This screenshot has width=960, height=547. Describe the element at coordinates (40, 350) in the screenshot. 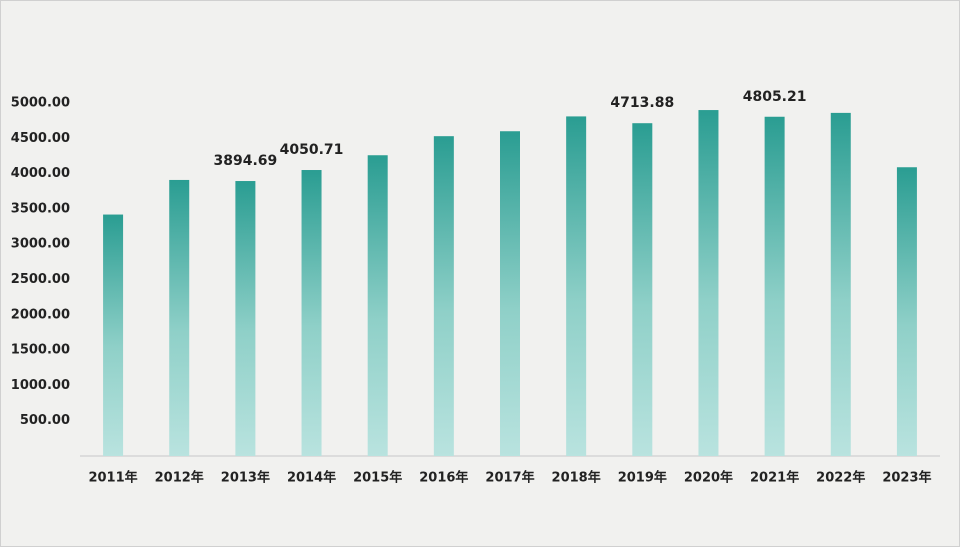

I see `y-tick-label: 1500.00` at that location.